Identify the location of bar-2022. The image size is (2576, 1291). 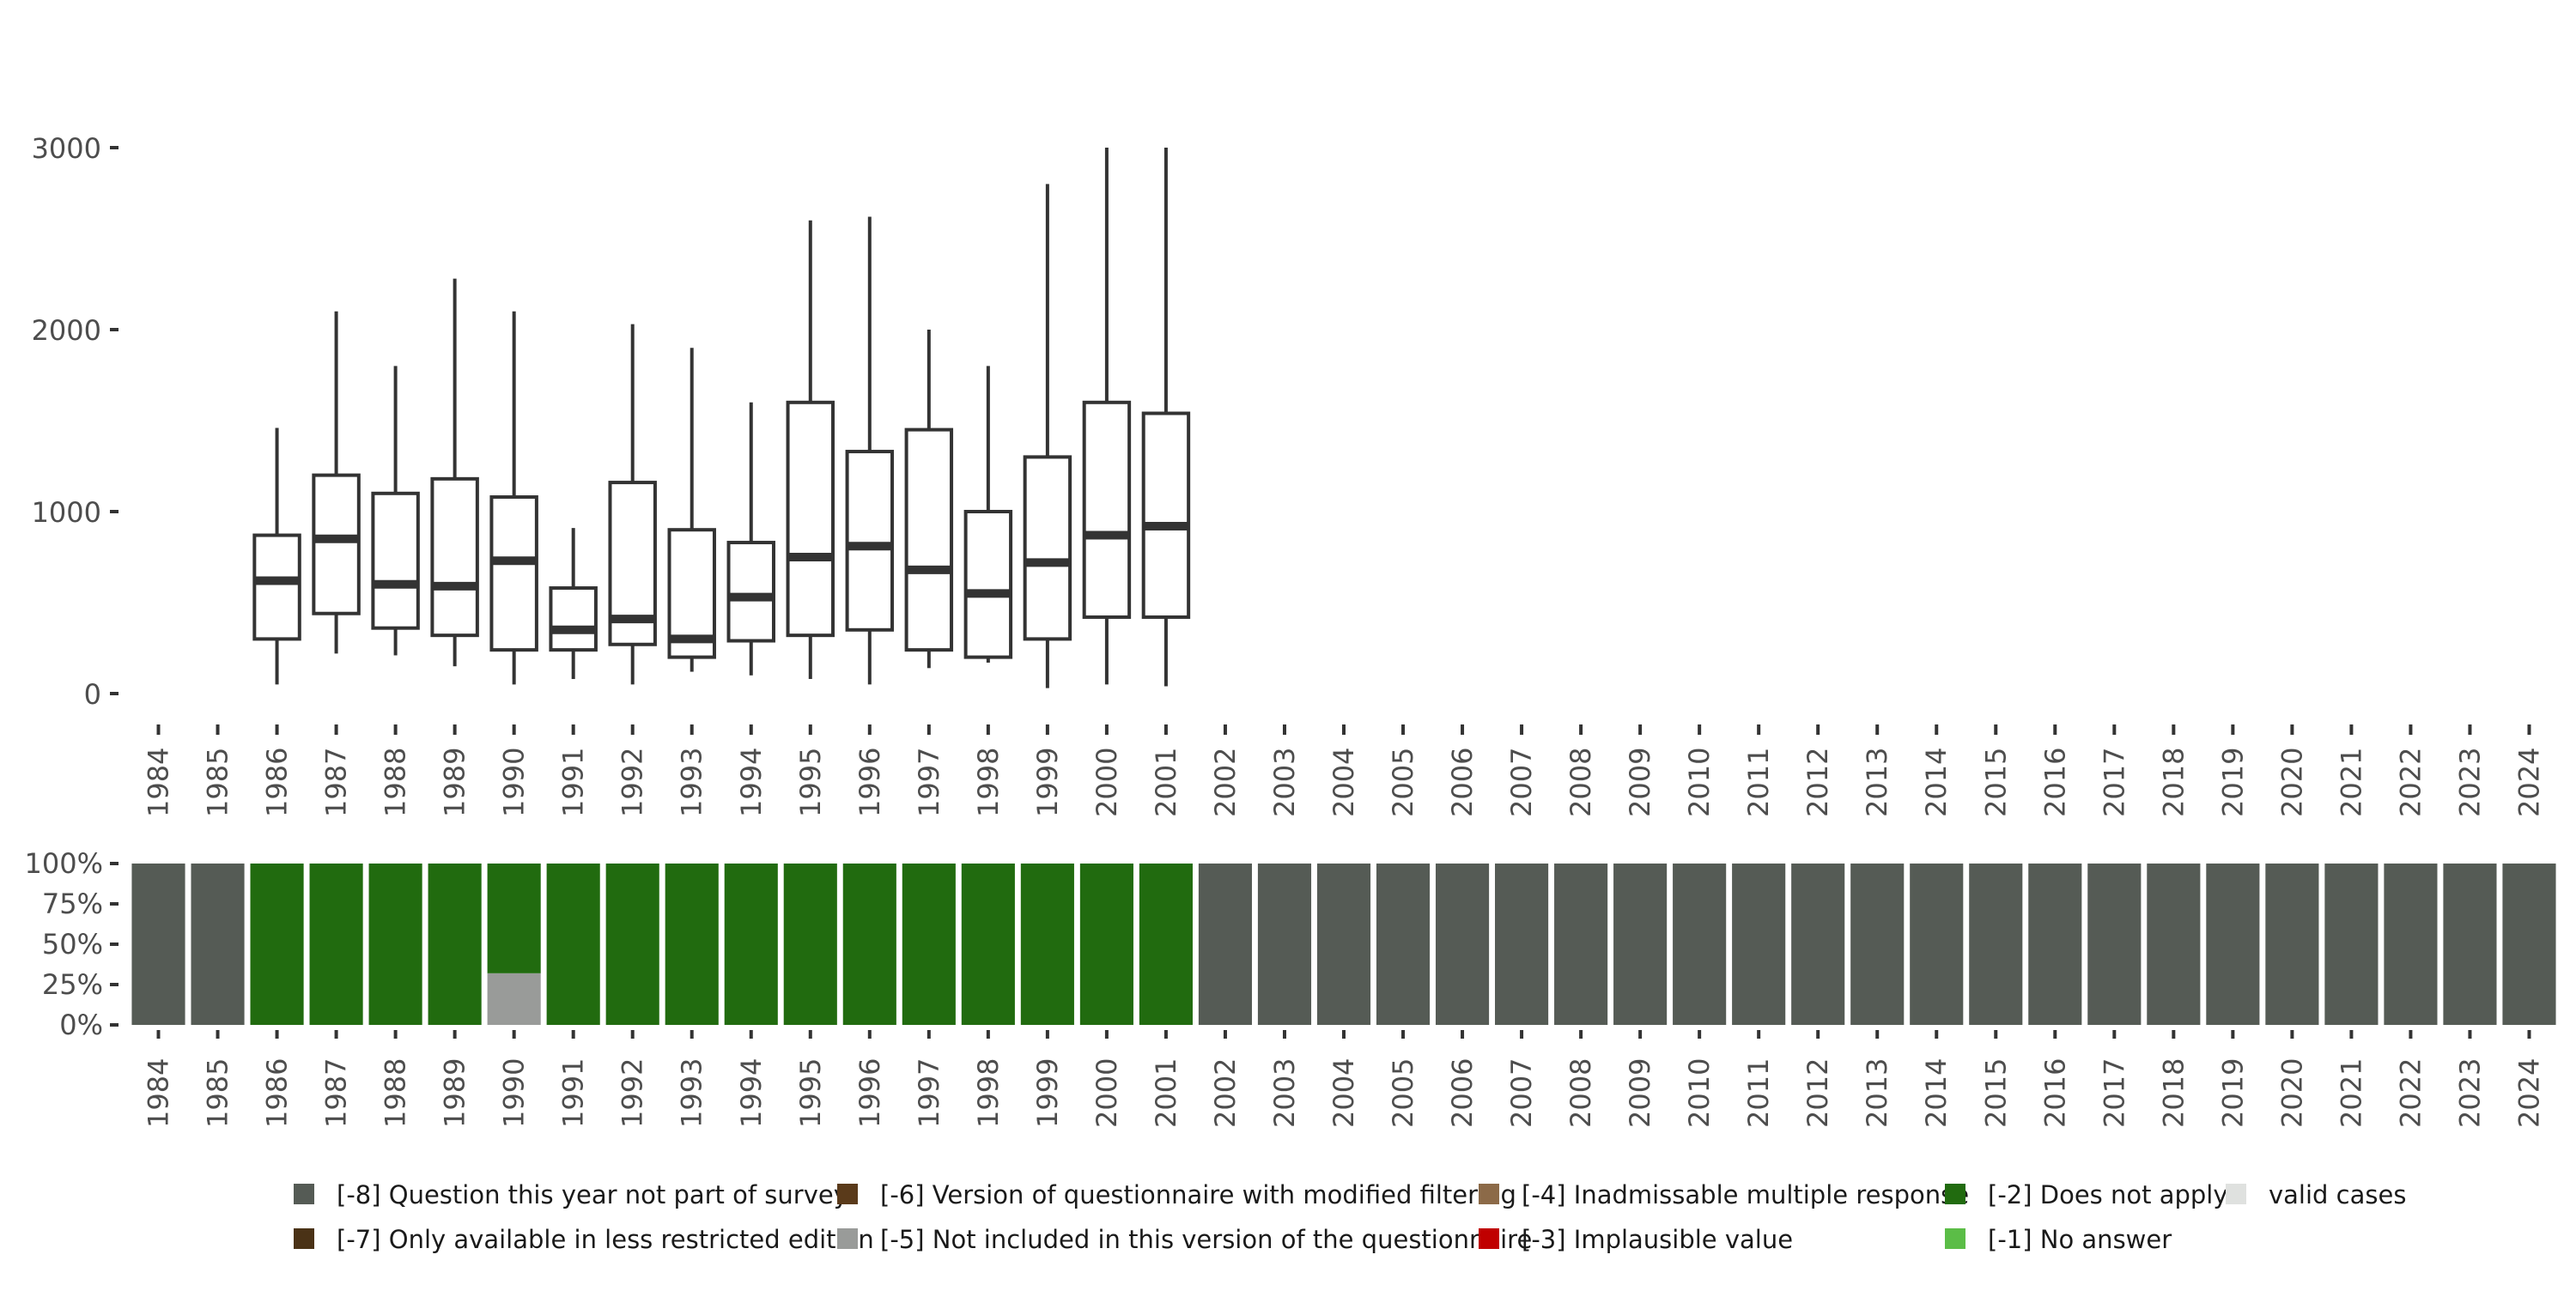
(2411, 945).